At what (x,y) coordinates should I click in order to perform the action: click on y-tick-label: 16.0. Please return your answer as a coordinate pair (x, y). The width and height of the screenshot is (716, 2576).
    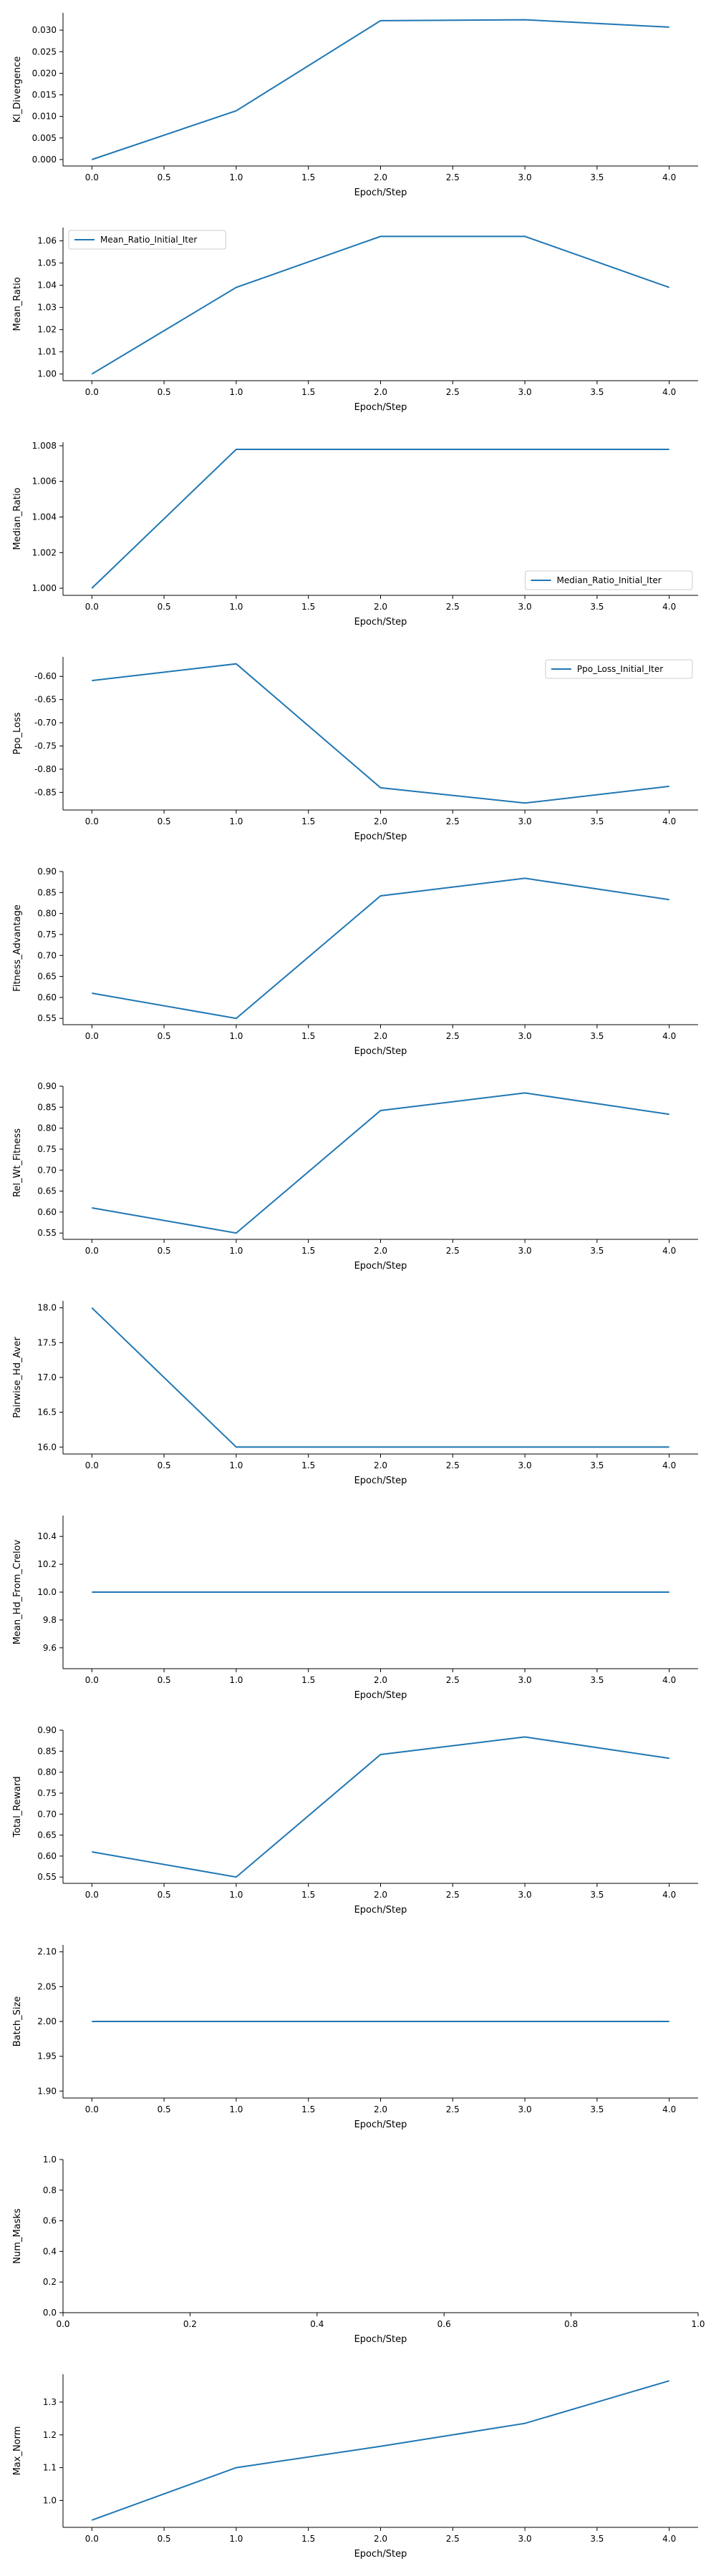
    Looking at the image, I should click on (47, 1447).